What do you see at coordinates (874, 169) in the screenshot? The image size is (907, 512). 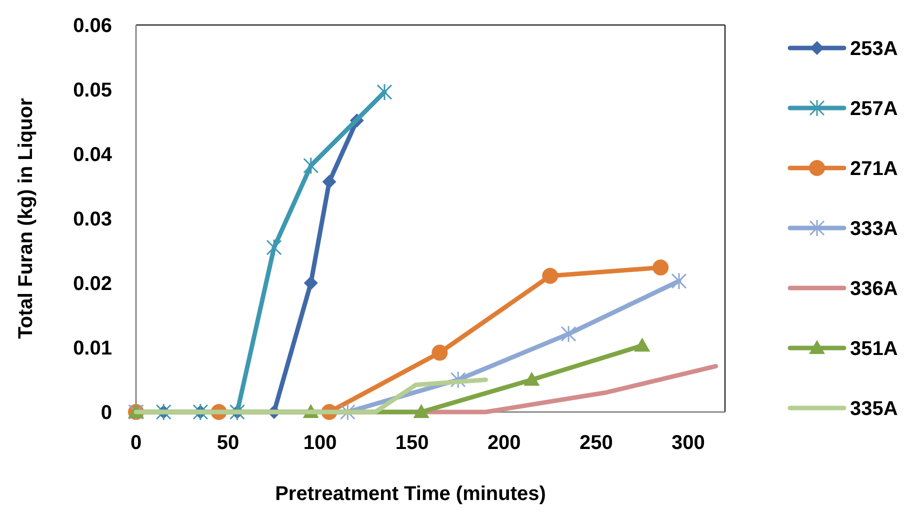 I see `legend-label: 271A` at bounding box center [874, 169].